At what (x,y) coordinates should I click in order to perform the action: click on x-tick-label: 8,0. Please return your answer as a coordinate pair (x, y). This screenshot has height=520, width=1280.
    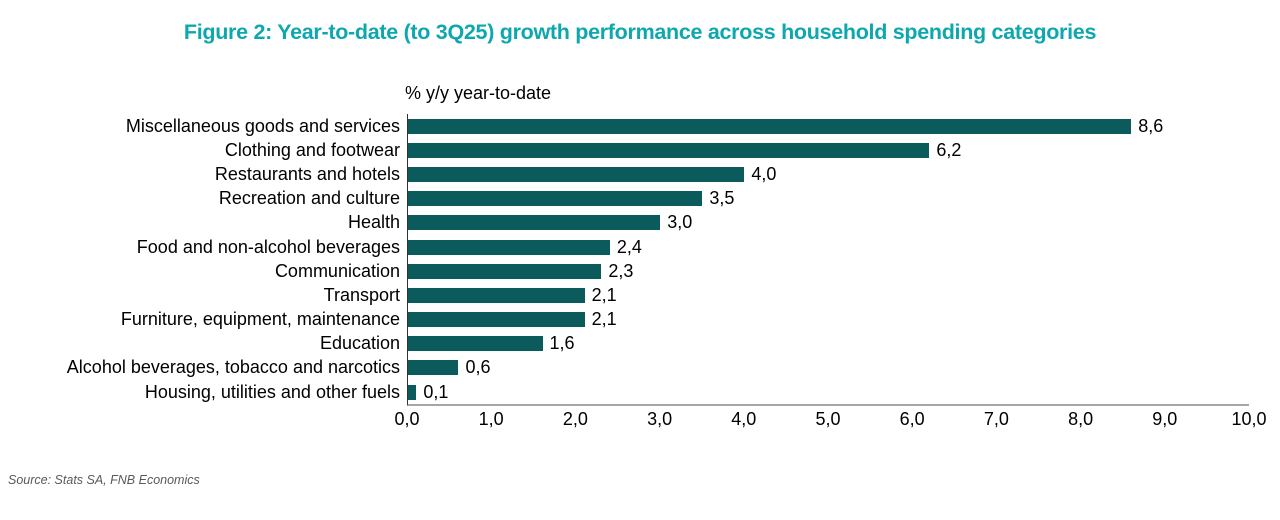
    Looking at the image, I should click on (1081, 419).